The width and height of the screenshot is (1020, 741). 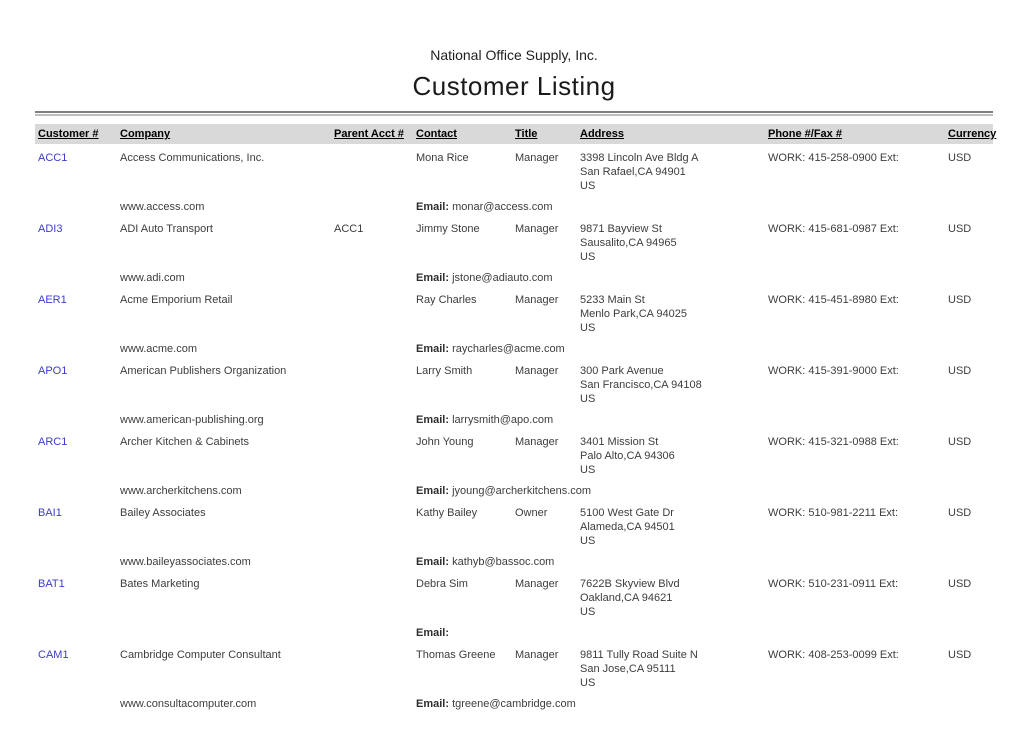 I want to click on email-value: tgreene@cambridge.com, so click(x=514, y=704).